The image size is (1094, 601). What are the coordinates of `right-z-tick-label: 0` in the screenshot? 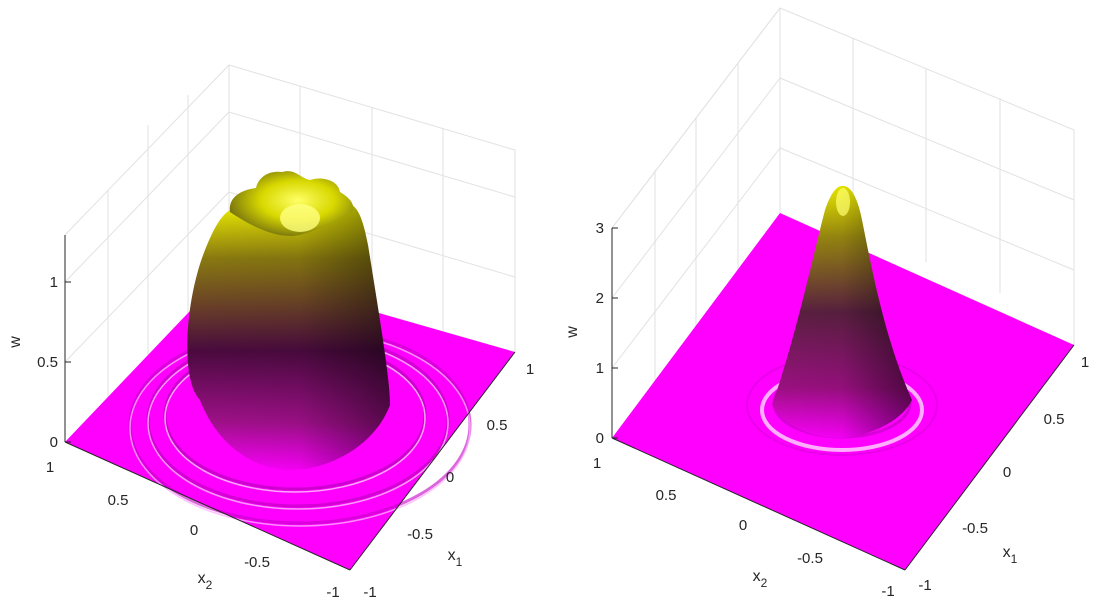 It's located at (600, 438).